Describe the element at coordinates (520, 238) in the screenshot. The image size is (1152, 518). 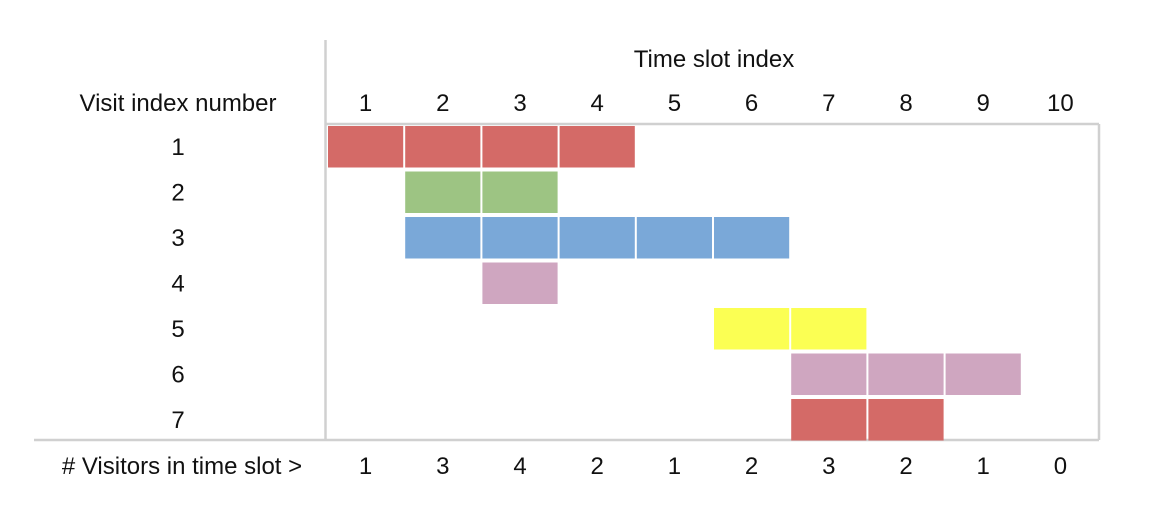
I see `visit-3-slot-3-cell` at that location.